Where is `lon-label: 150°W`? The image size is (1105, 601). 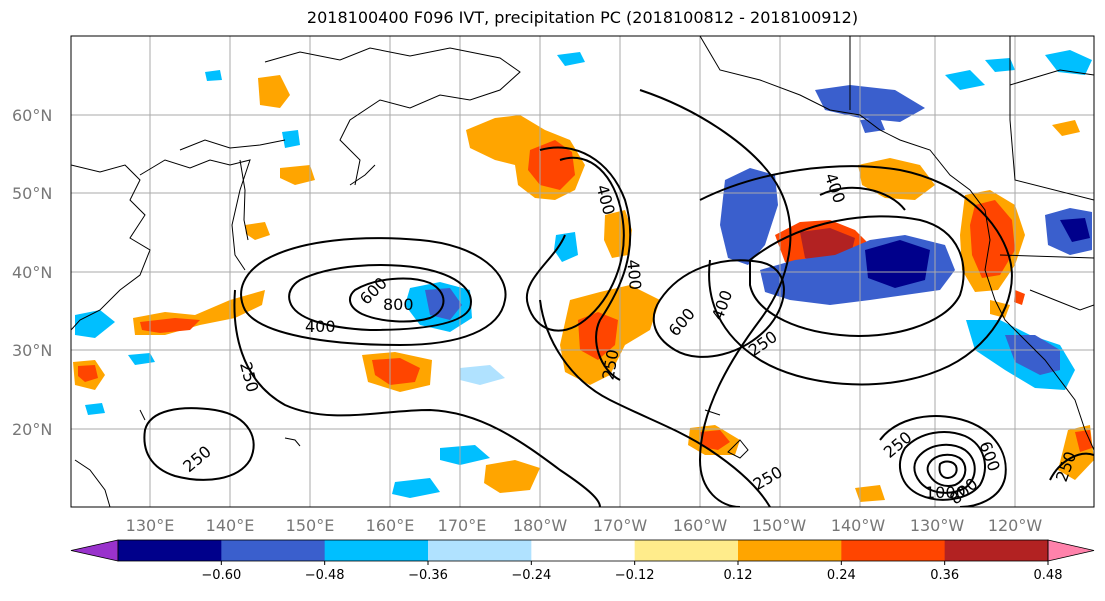
lon-label: 150°W is located at coordinates (779, 525).